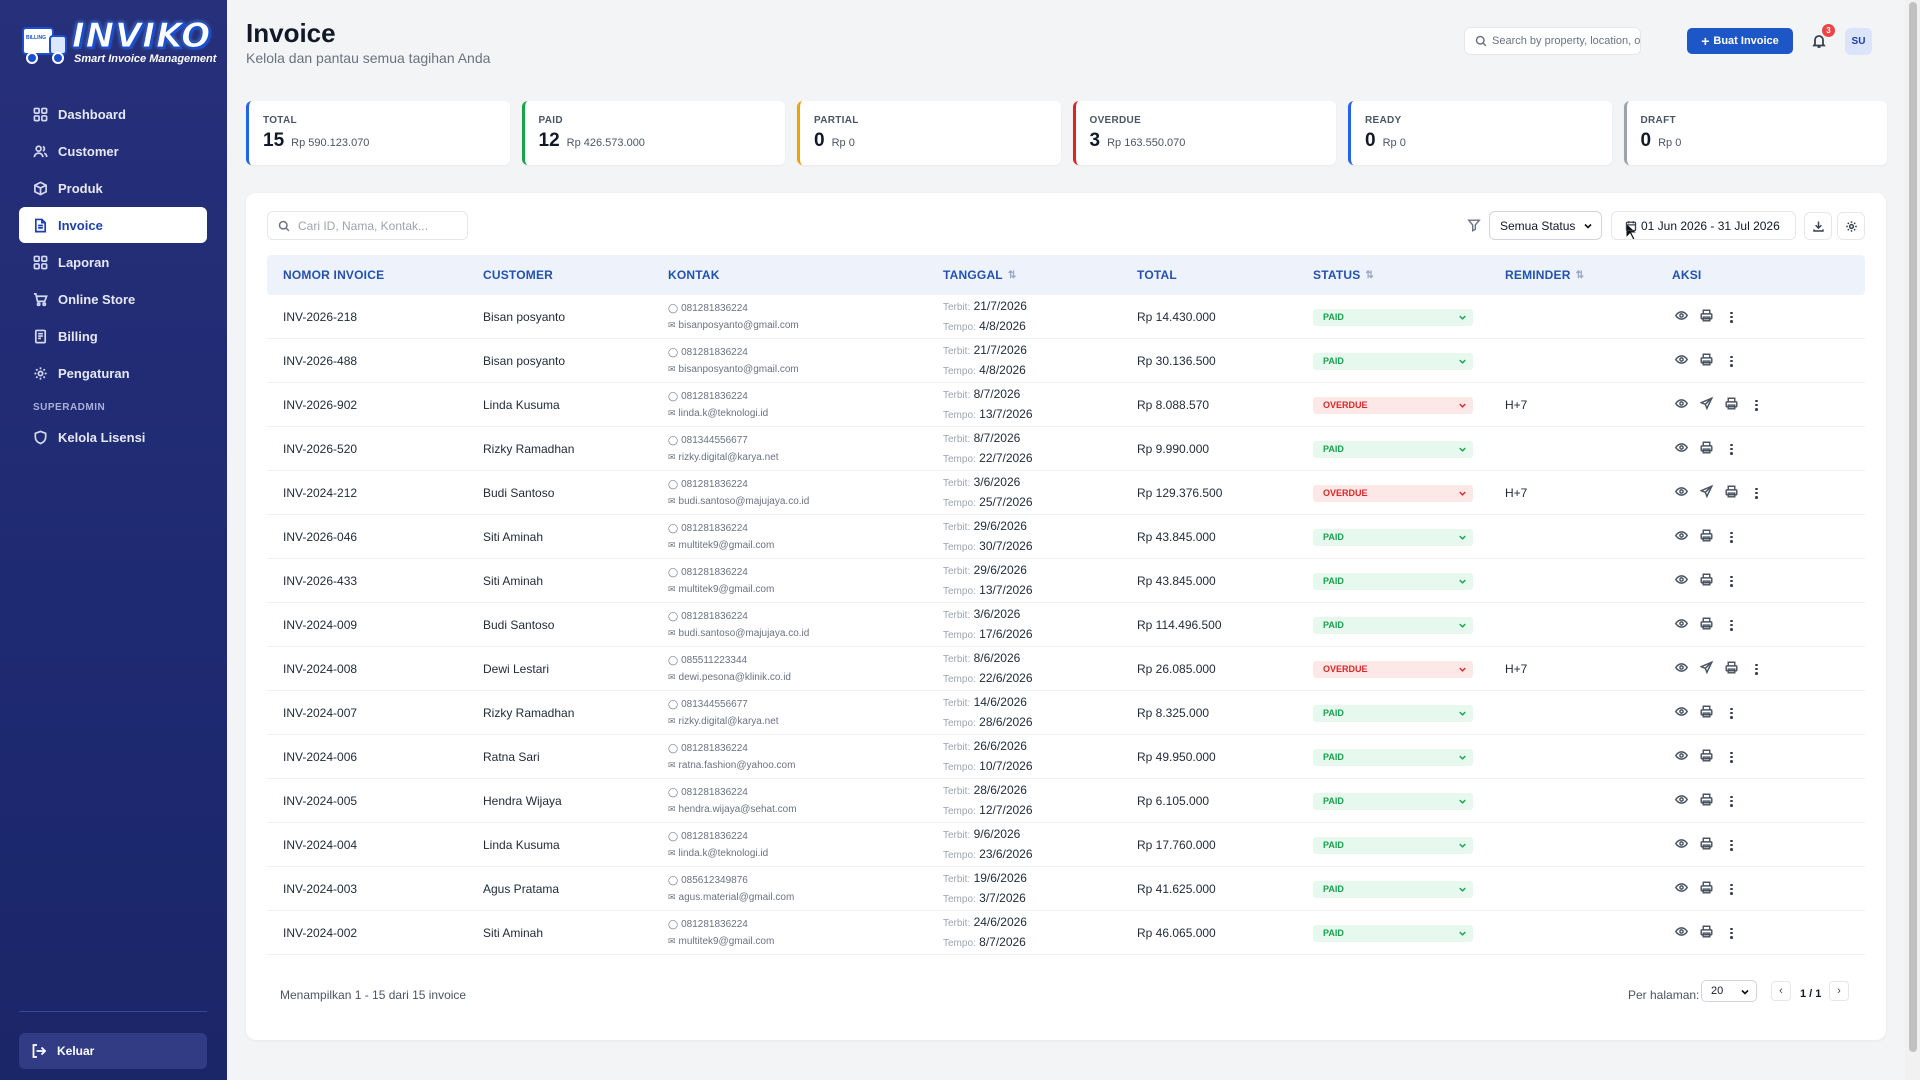 The height and width of the screenshot is (1080, 1920). I want to click on sidebar-item-invoice: Invoice, so click(113, 225).